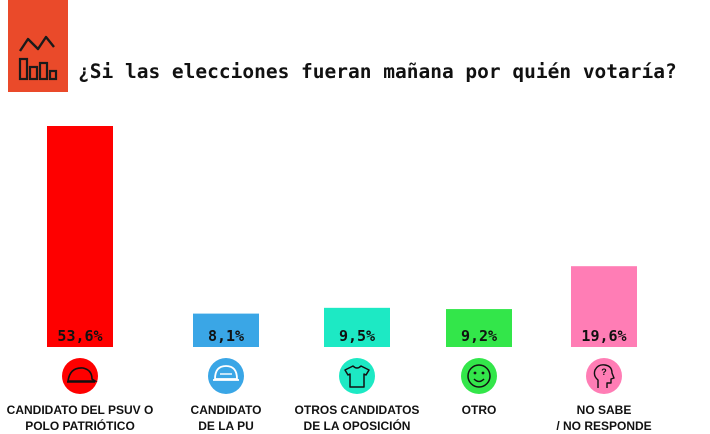 This screenshot has width=710, height=434. Describe the element at coordinates (357, 336) in the screenshot. I see `bar-value-label-3: 9,5%` at that location.